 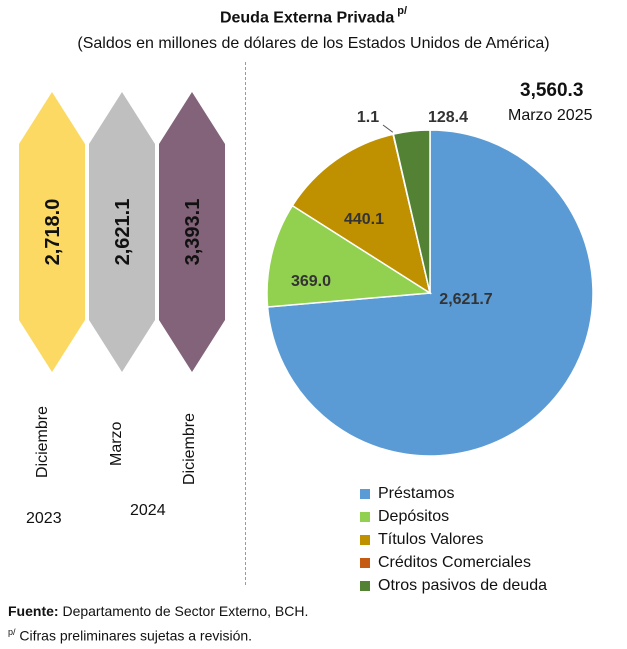 I want to click on hex-bar-label-3: 3,393.1, so click(x=193, y=232).